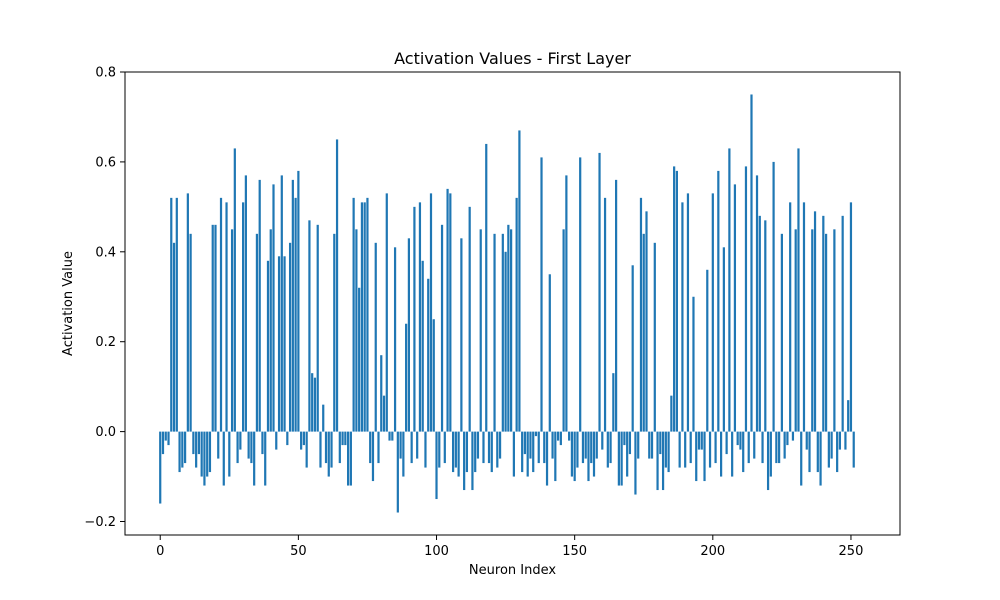  I want to click on y-axis-ticks: −0.2 0.0 0.2 0.4 0.6 0.8, so click(104, 298).